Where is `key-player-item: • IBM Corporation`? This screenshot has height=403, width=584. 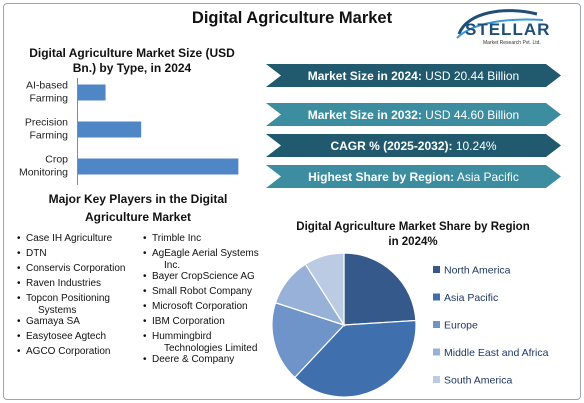
key-player-item: • IBM Corporation is located at coordinates (184, 322).